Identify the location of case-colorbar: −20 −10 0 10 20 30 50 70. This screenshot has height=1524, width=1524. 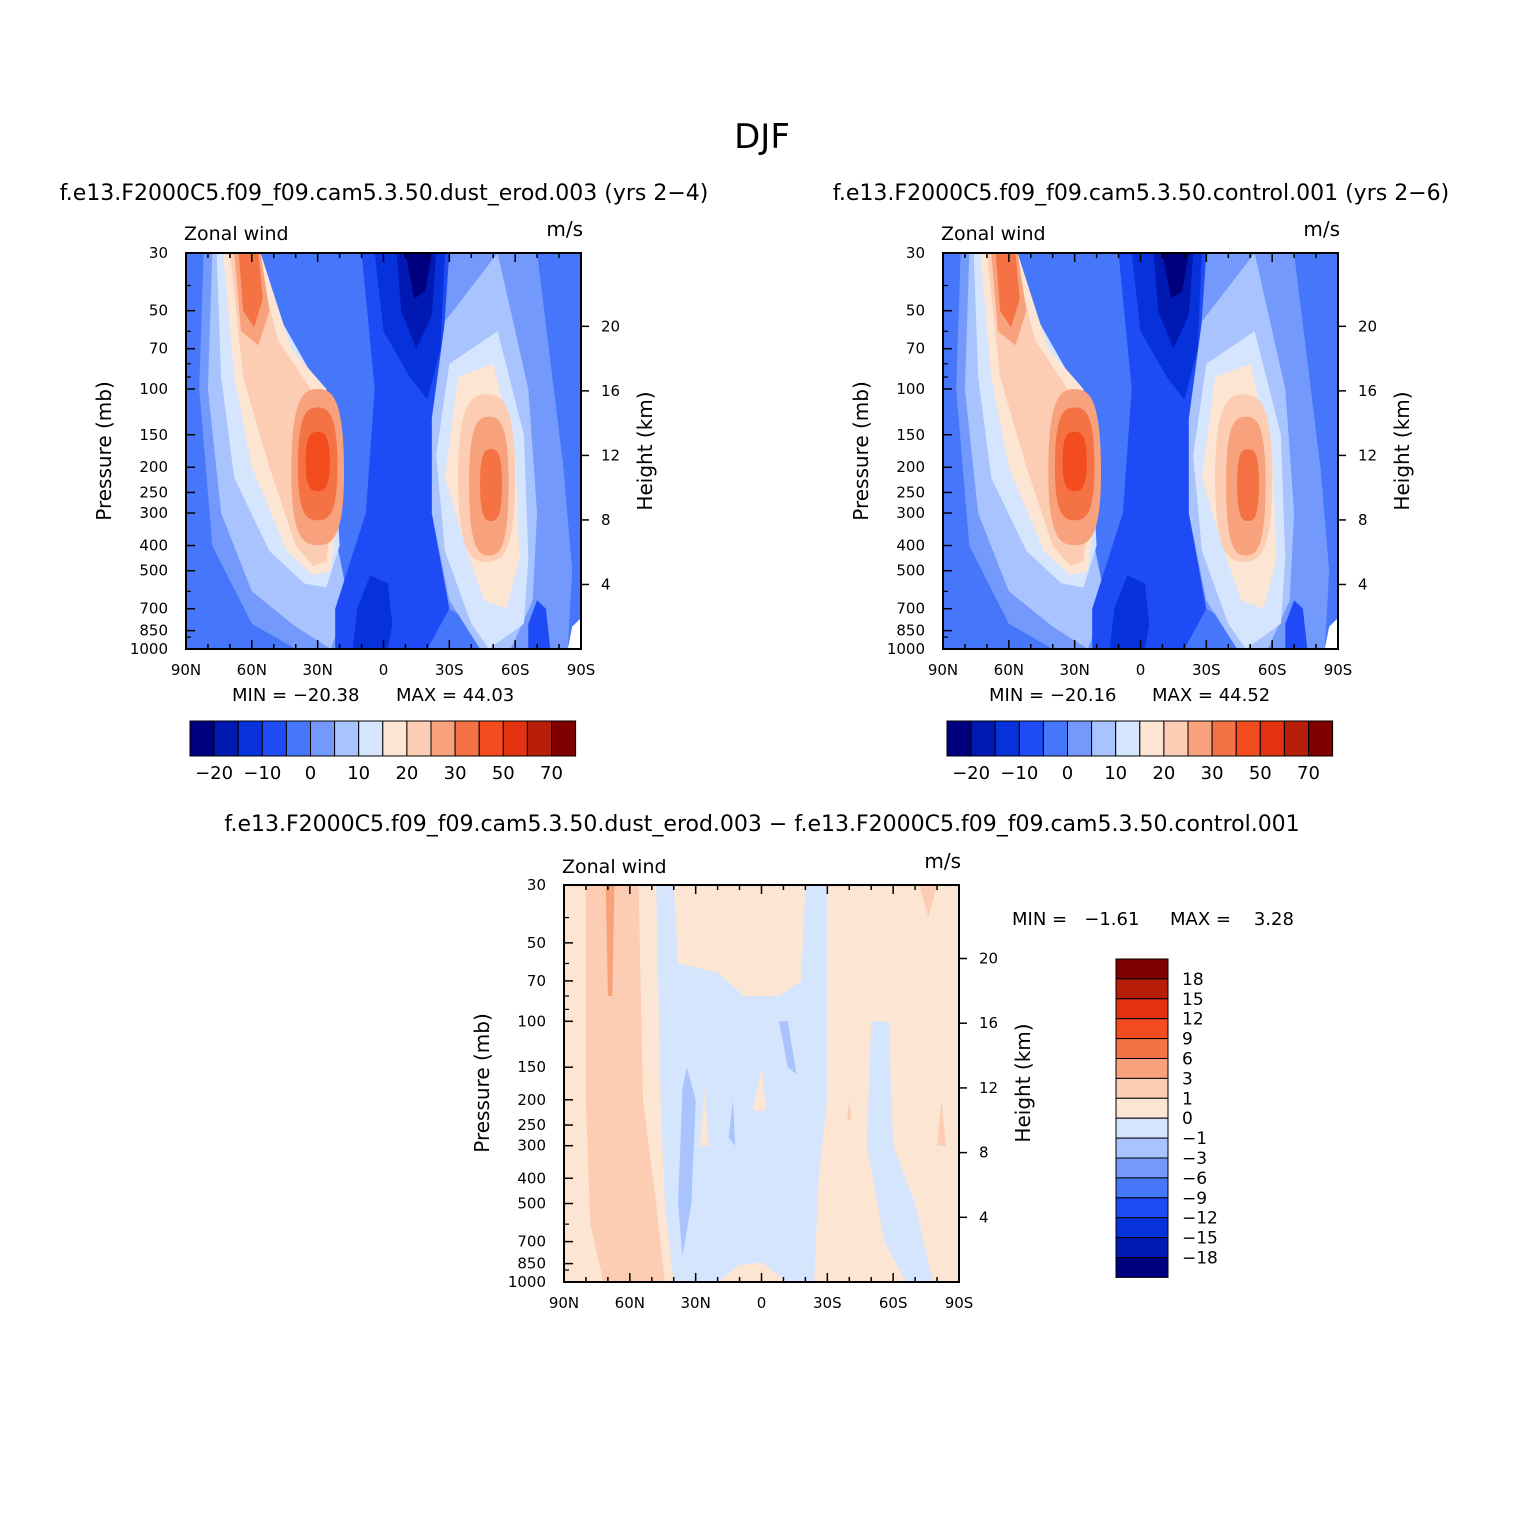
(383, 752).